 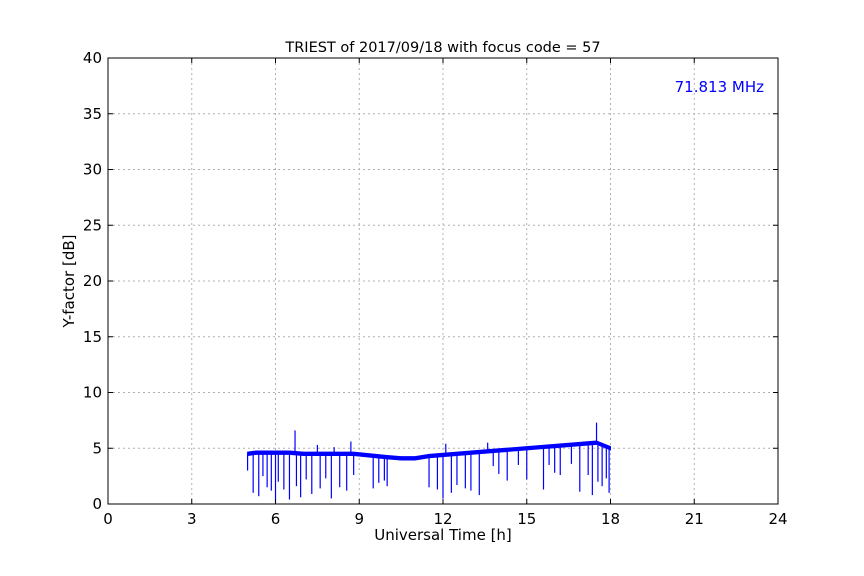 What do you see at coordinates (694, 519) in the screenshot?
I see `x-tick-label: 21` at bounding box center [694, 519].